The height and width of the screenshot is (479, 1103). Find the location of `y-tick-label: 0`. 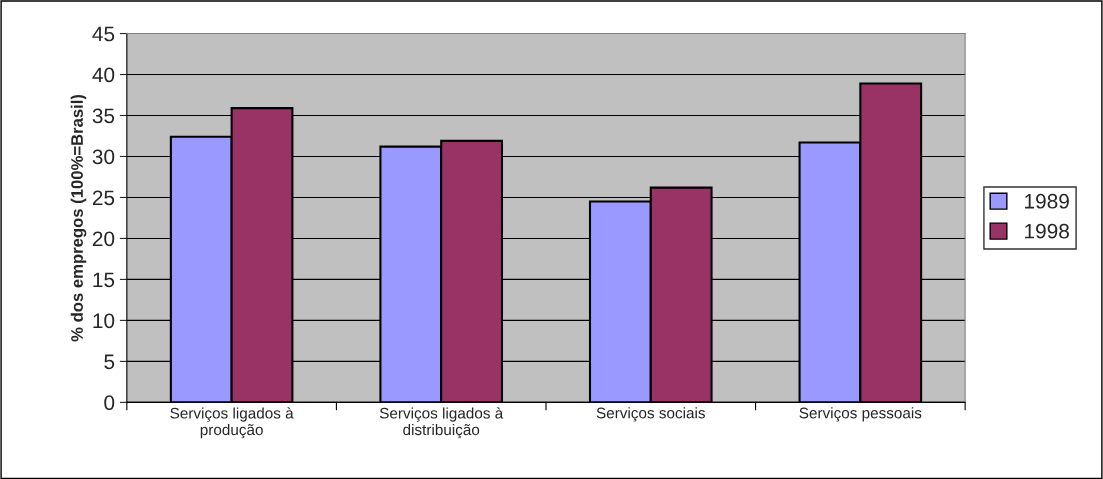

y-tick-label: 0 is located at coordinates (109, 403).